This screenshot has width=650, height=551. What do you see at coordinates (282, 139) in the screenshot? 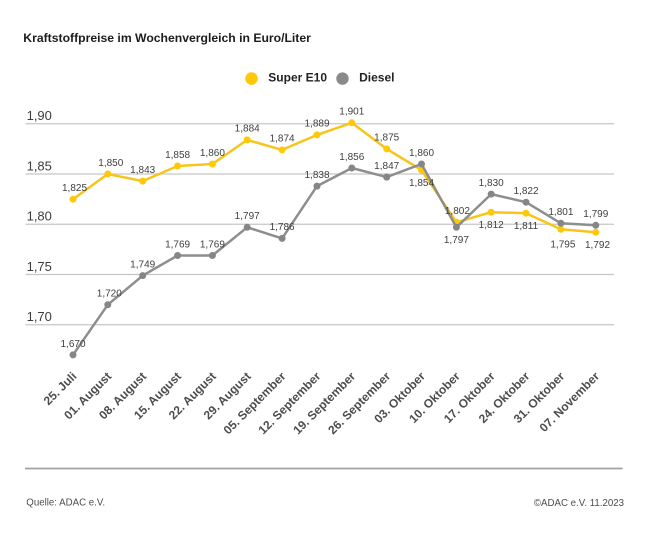
I see `svg-text: 1,874` at bounding box center [282, 139].